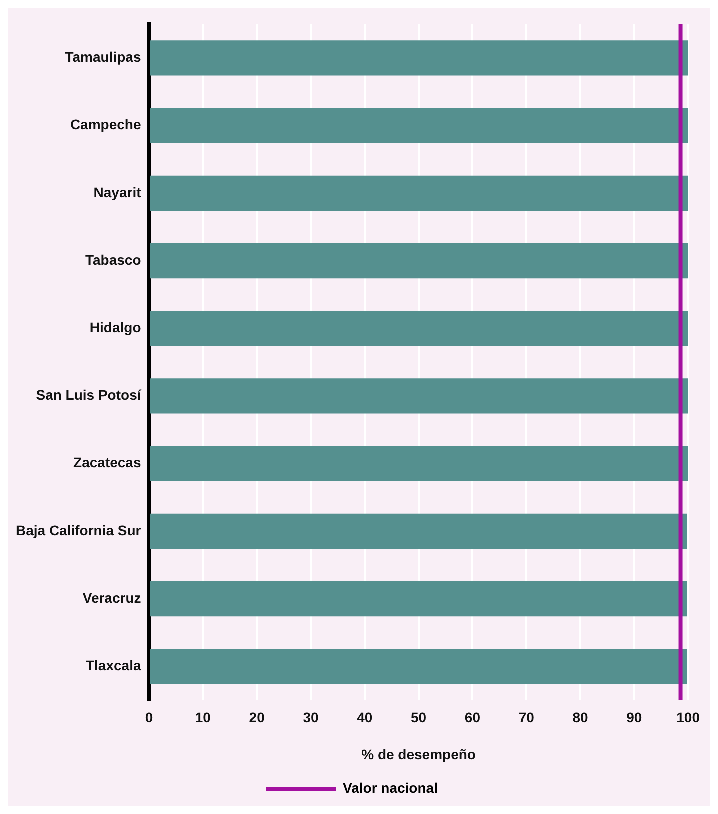  I want to click on y-tick-label: Veracruz, so click(112, 598).